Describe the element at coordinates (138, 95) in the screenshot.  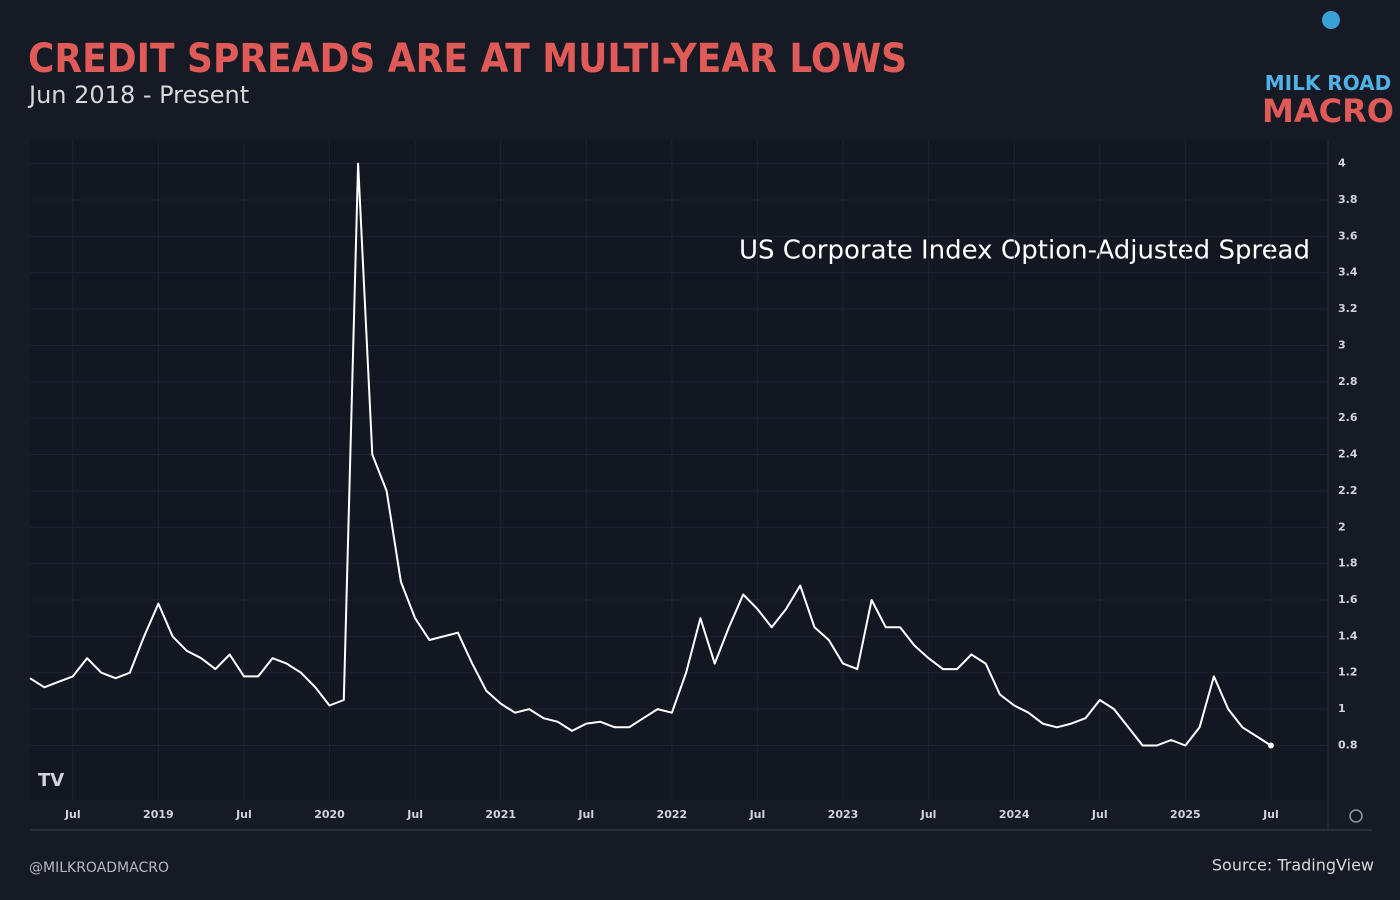
I see `chart-subtitle: Jun 2018 - Present` at that location.